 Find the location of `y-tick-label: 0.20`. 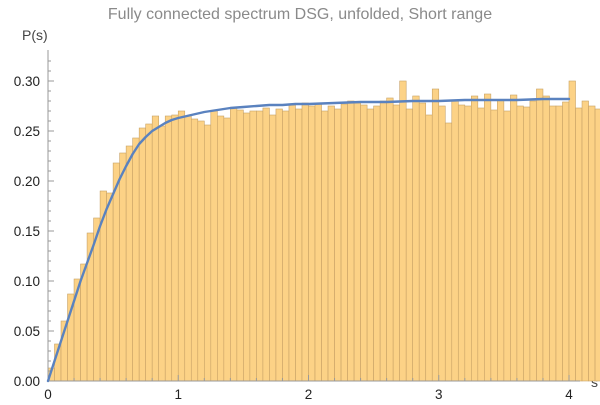

y-tick-label: 0.20 is located at coordinates (27, 181).